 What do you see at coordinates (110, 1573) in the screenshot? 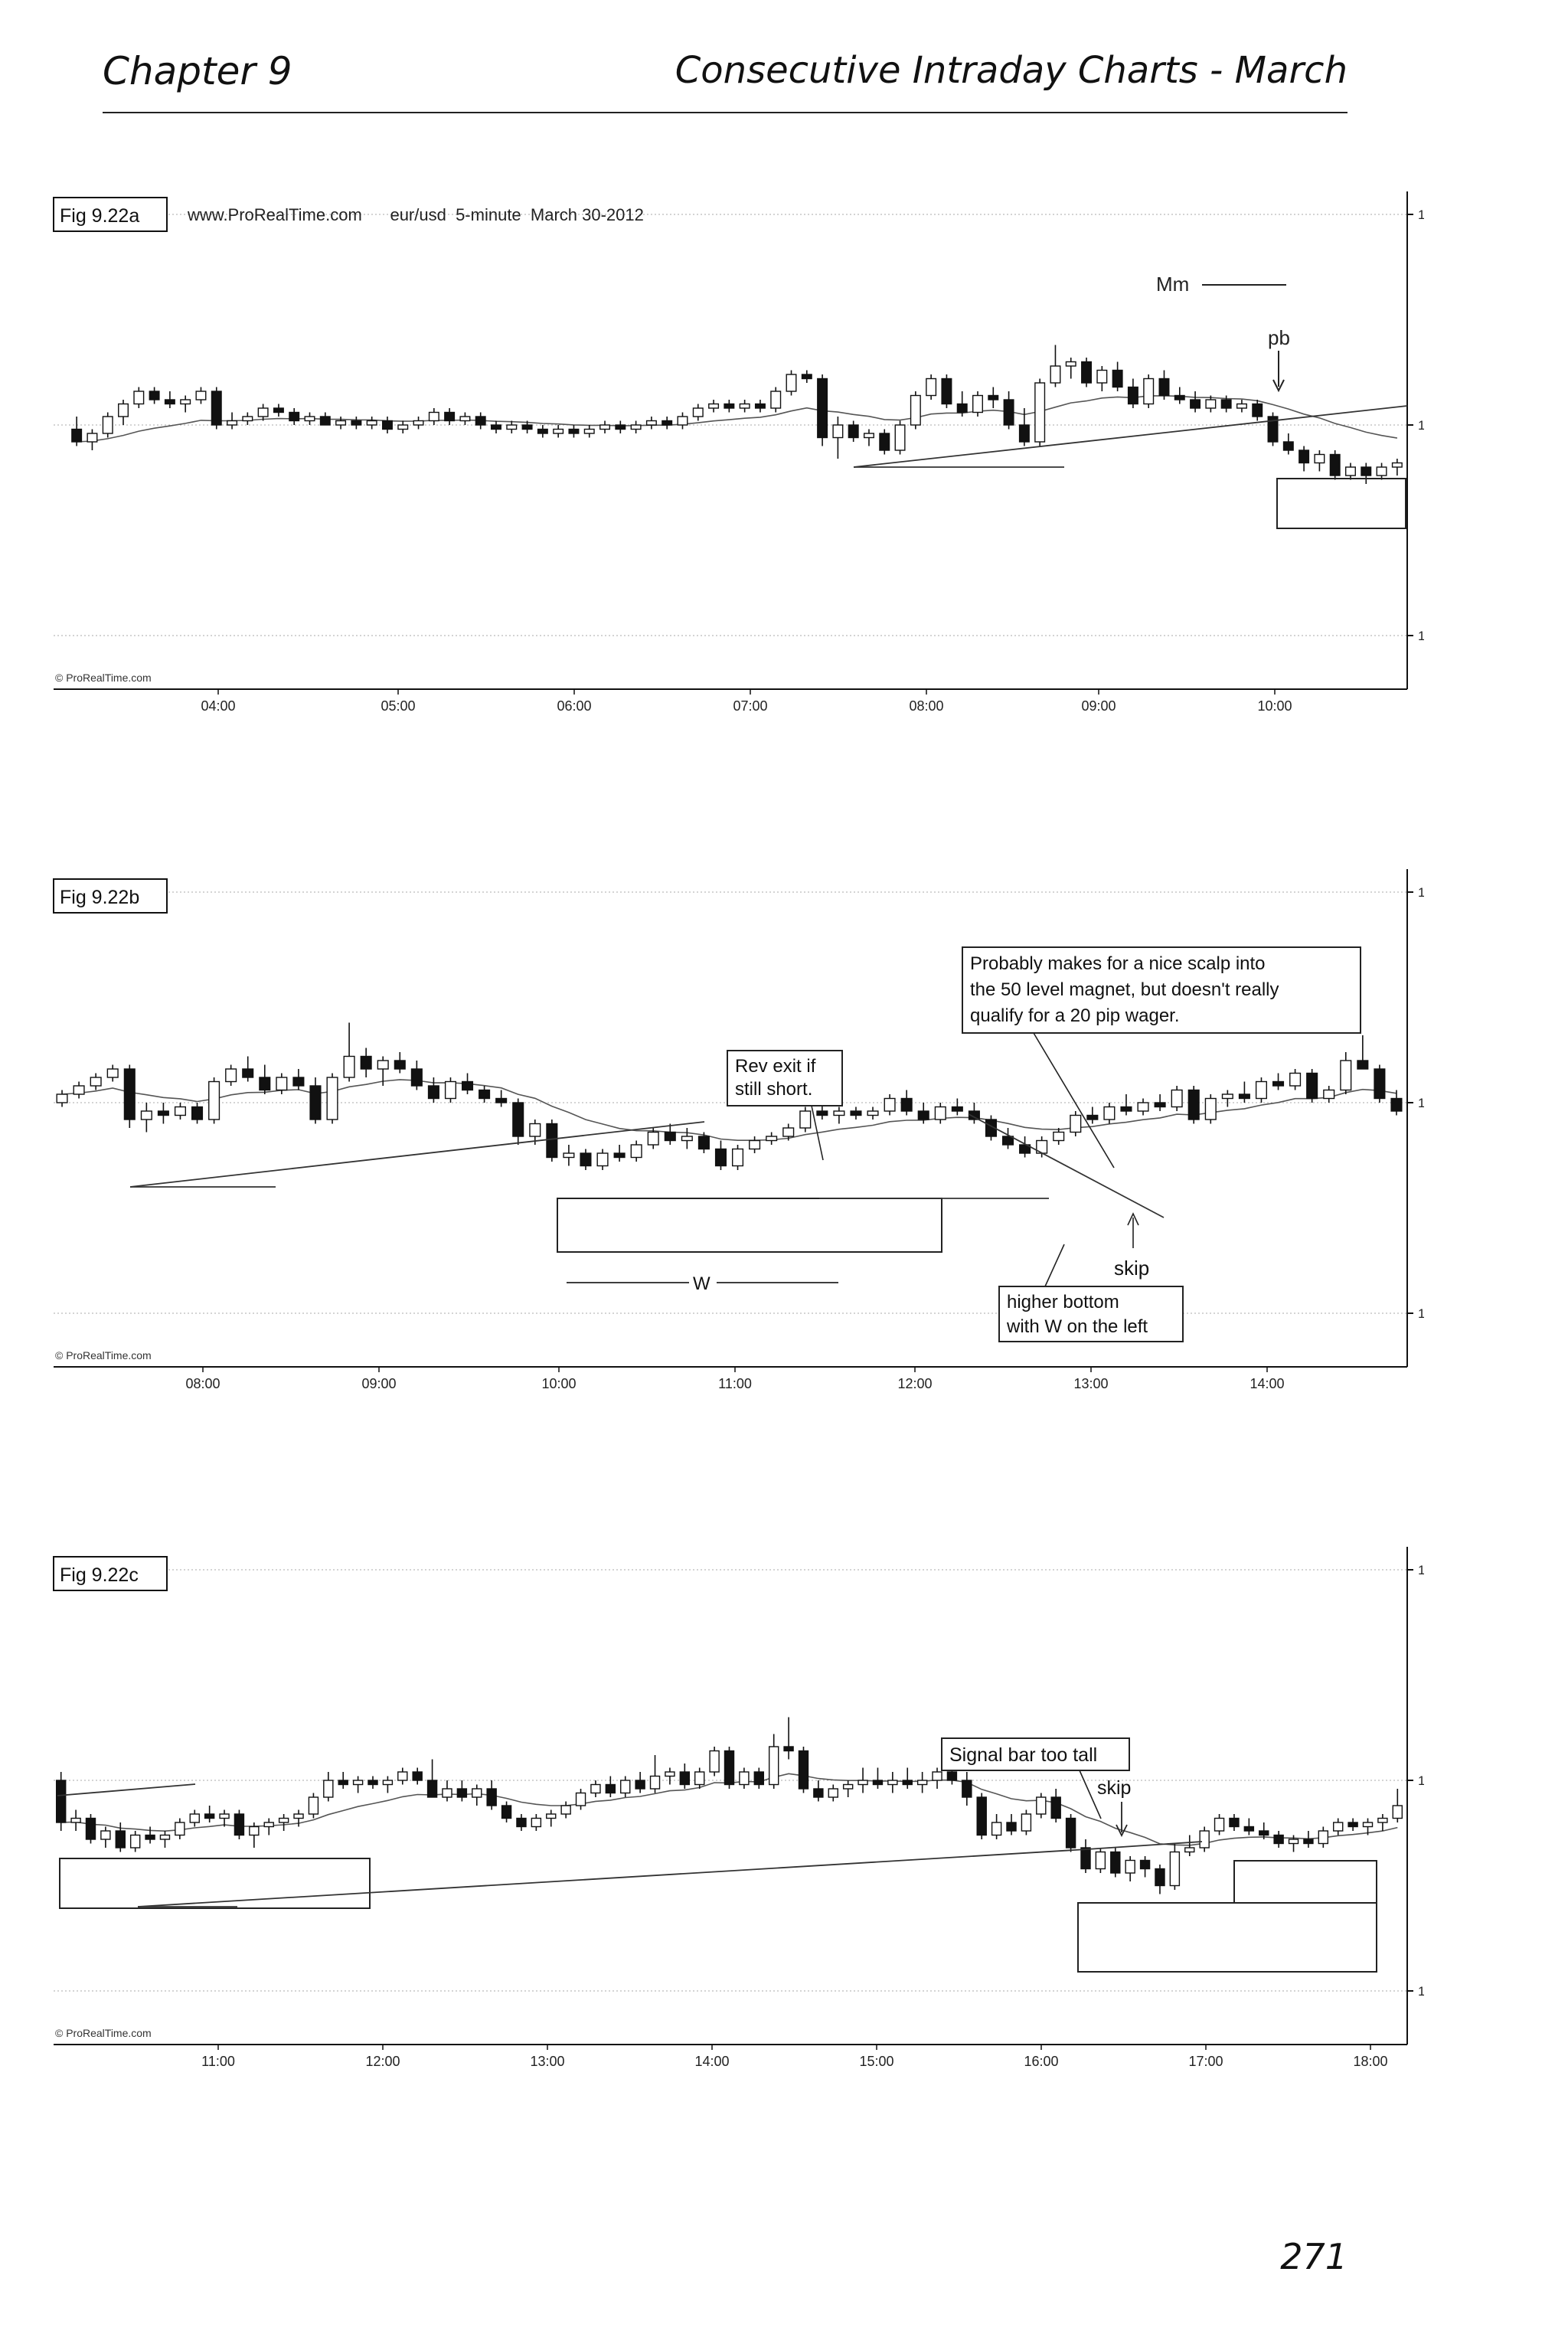
I see `figure-label-box` at bounding box center [110, 1573].